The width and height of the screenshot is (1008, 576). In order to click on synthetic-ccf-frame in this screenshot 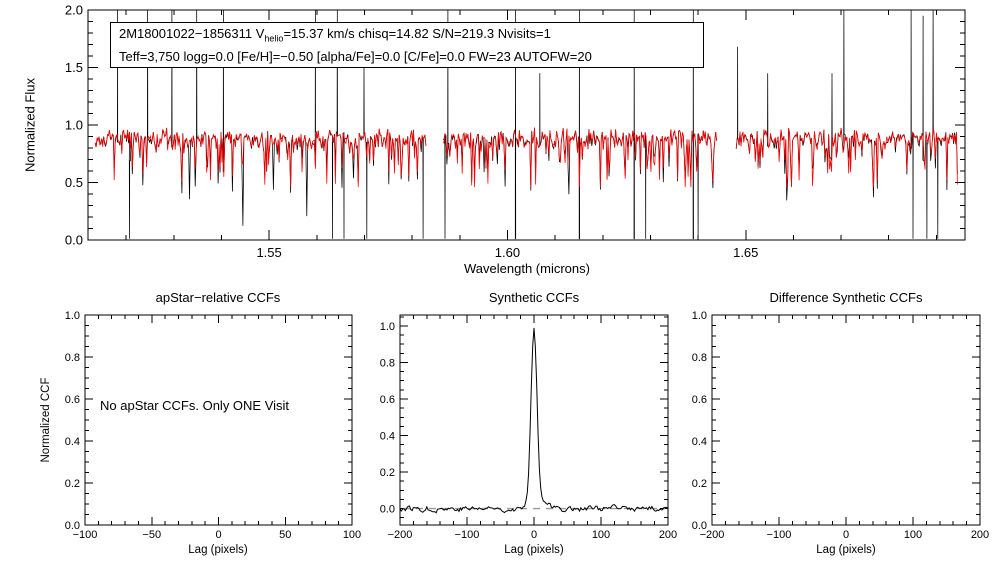, I will do `click(534, 420)`.